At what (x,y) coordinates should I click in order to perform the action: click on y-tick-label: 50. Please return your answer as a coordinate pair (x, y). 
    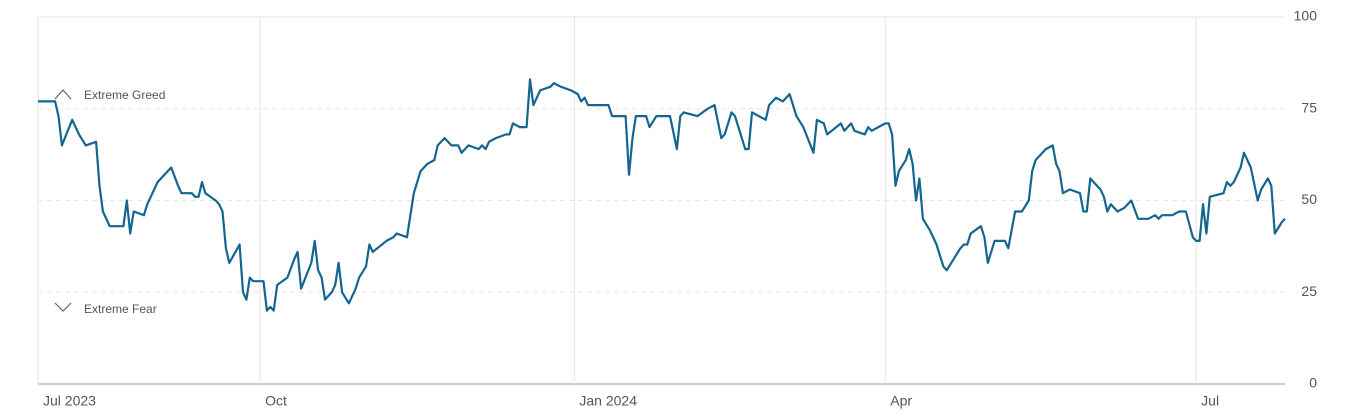
    Looking at the image, I should click on (1309, 199).